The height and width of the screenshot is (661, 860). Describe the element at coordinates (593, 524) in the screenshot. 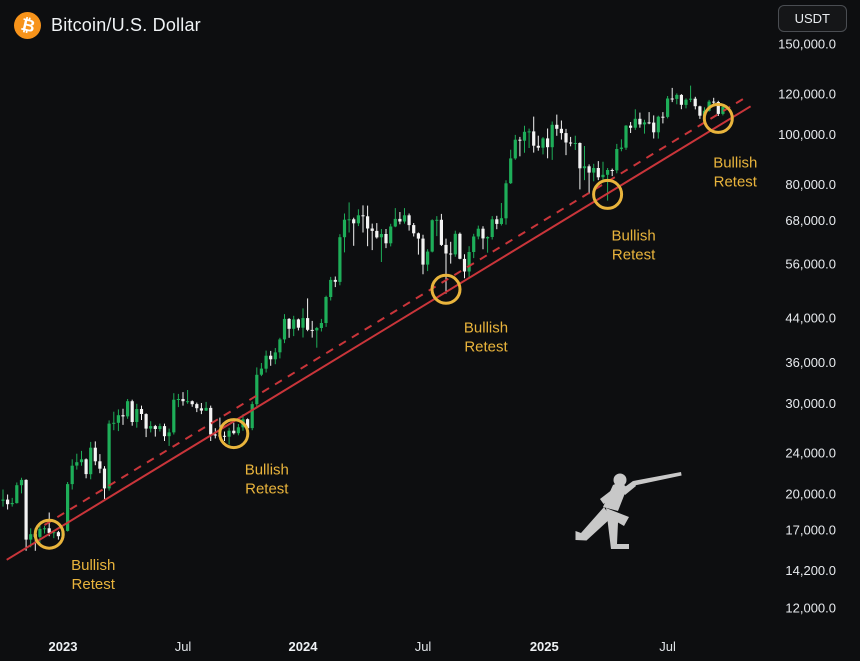

I see `fencer-rear-leg` at that location.